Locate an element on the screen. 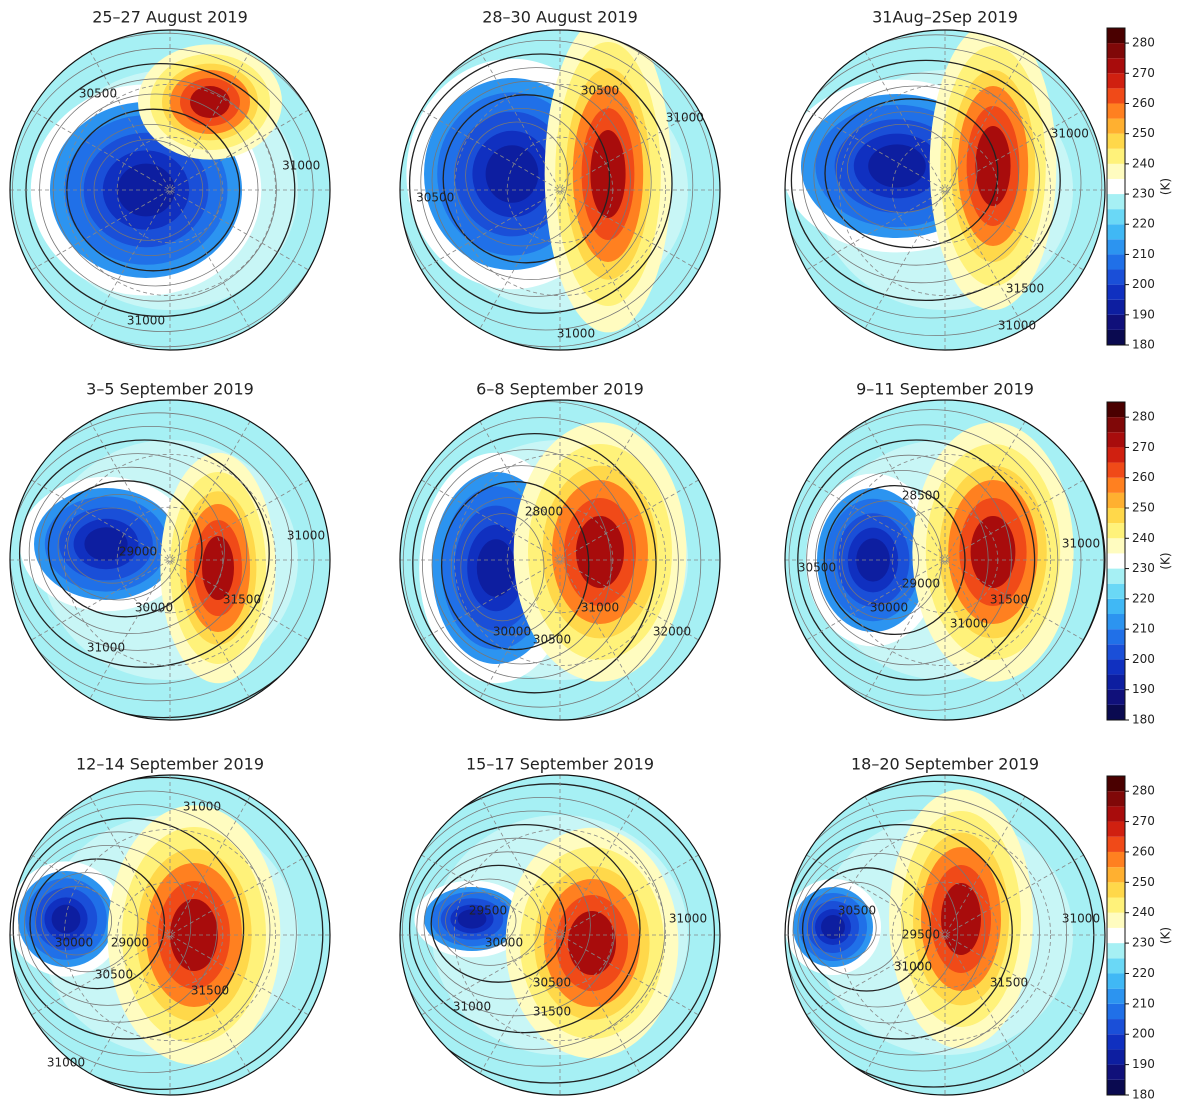 This screenshot has height=1103, width=1179. colorbar-tick-label: 240 is located at coordinates (1143, 163).